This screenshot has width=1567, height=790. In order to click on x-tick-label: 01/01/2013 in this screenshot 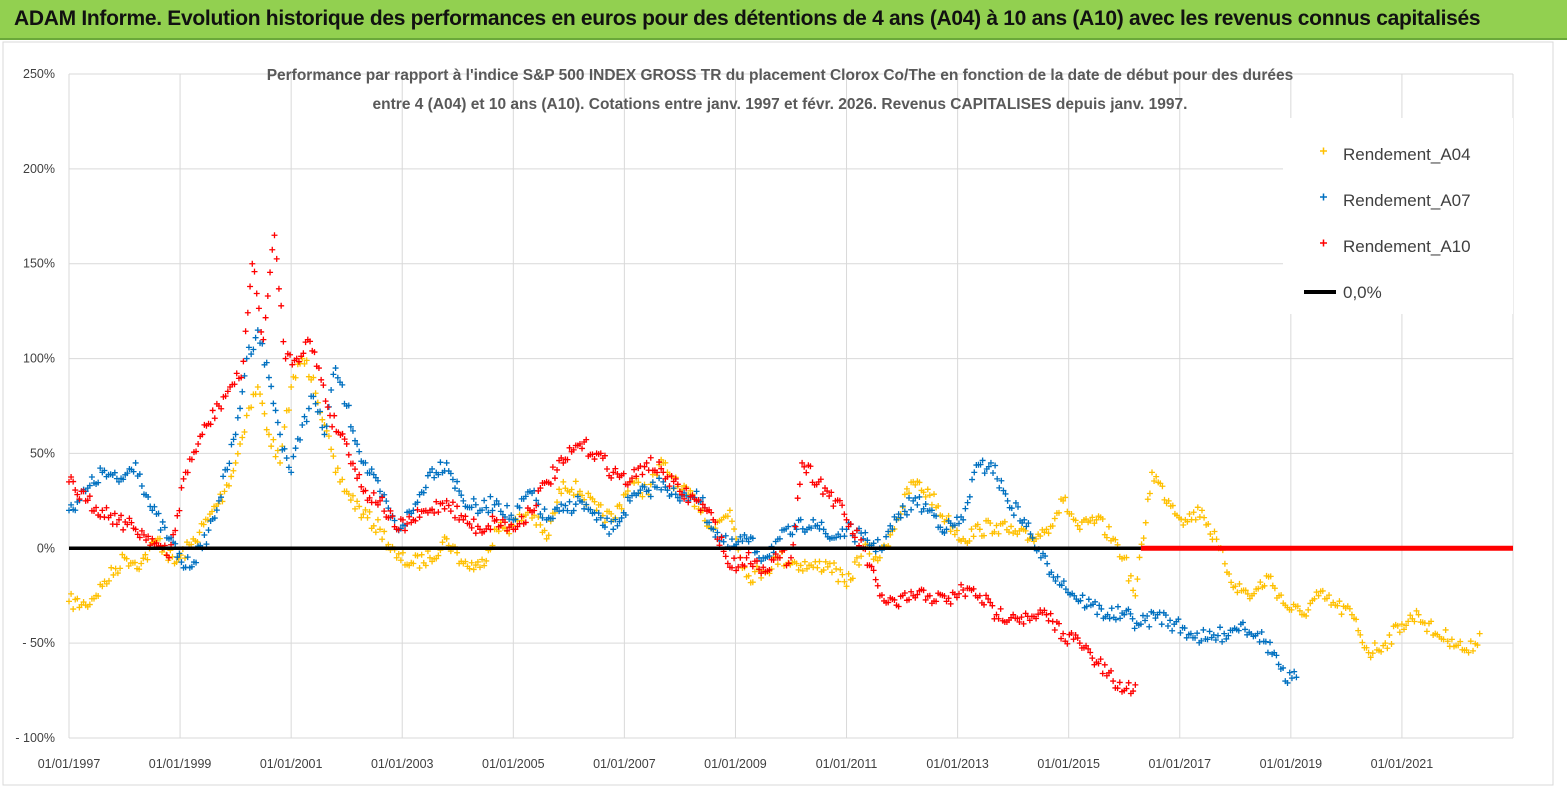, I will do `click(957, 764)`.